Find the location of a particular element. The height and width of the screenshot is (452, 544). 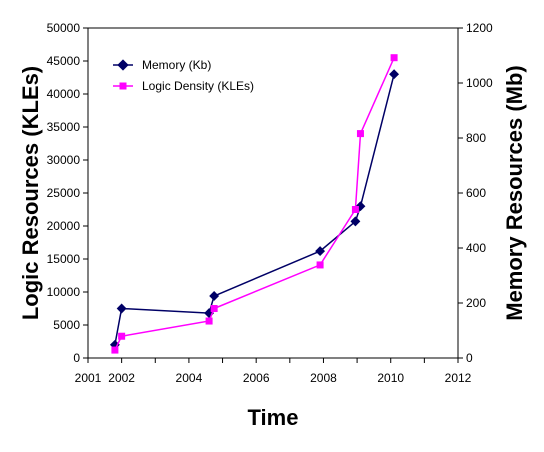

y-right-tick-label: 800 is located at coordinates (476, 138).